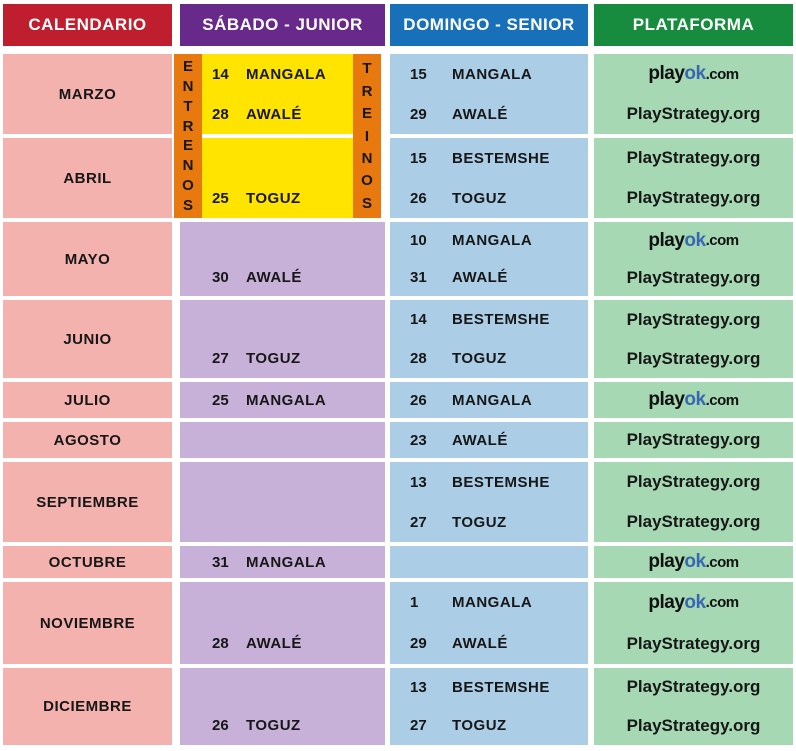  I want to click on junior-cell: 25 MANGALA, so click(282, 400).